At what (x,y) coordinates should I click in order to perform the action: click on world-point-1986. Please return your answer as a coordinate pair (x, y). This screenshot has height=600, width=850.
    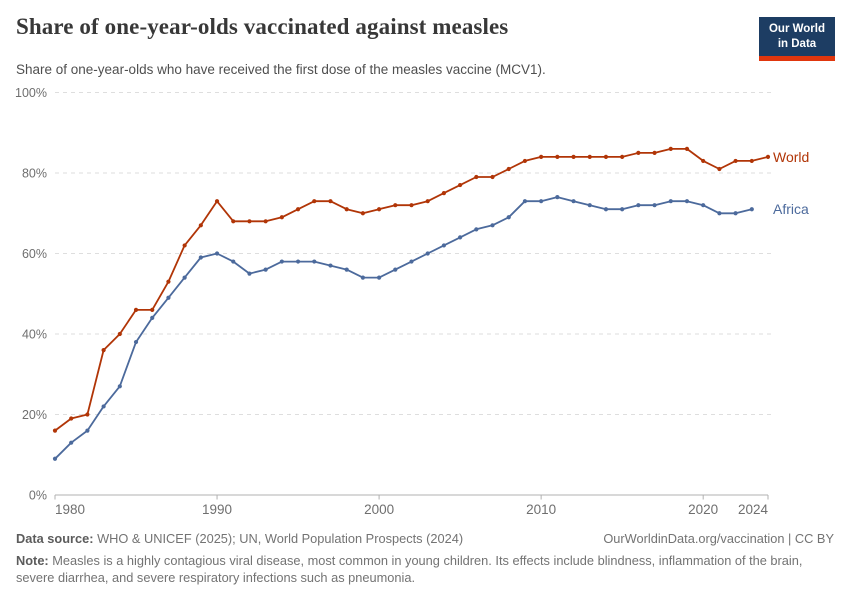
    Looking at the image, I should click on (152, 309).